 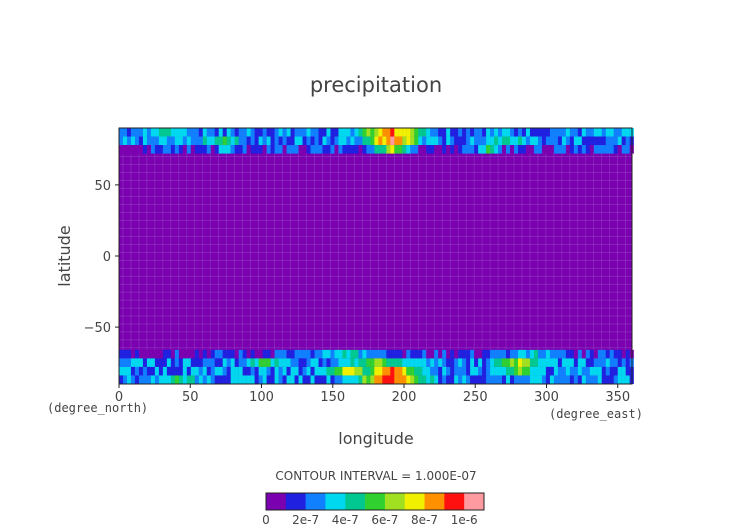 I want to click on x-tick-label: 50, so click(x=190, y=397).